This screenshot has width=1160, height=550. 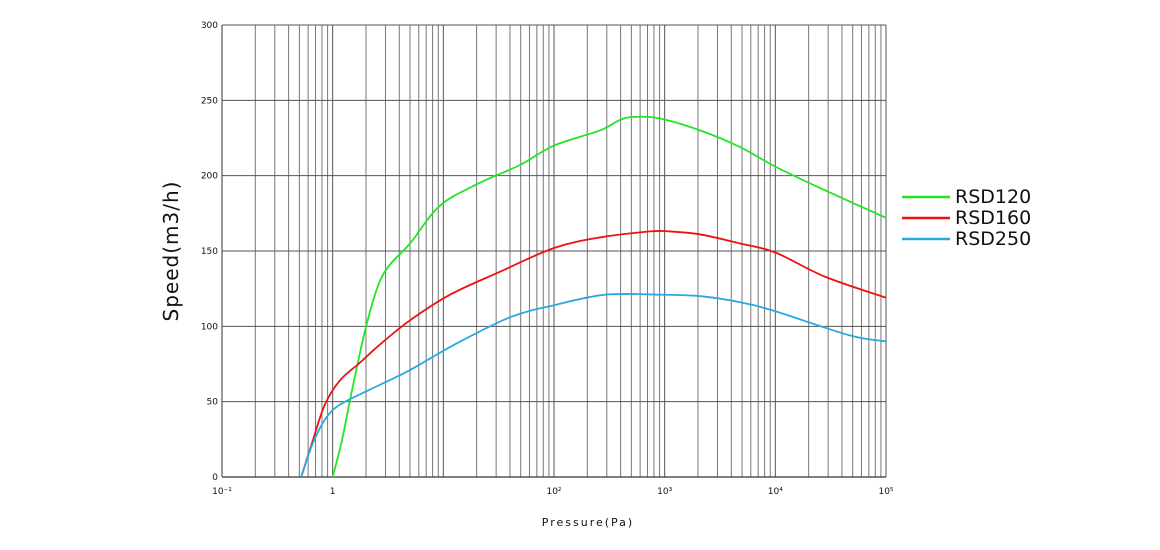 I want to click on x-tick-label: 10⁴, so click(x=775, y=492).